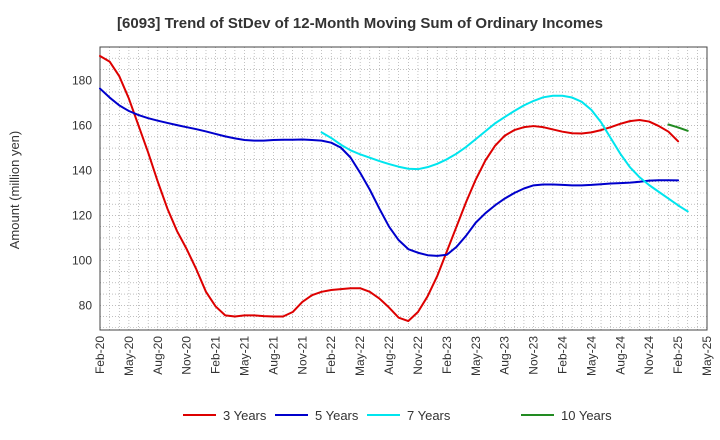 The height and width of the screenshot is (440, 720). I want to click on x-tick-label: Aug-21, so click(273, 355).